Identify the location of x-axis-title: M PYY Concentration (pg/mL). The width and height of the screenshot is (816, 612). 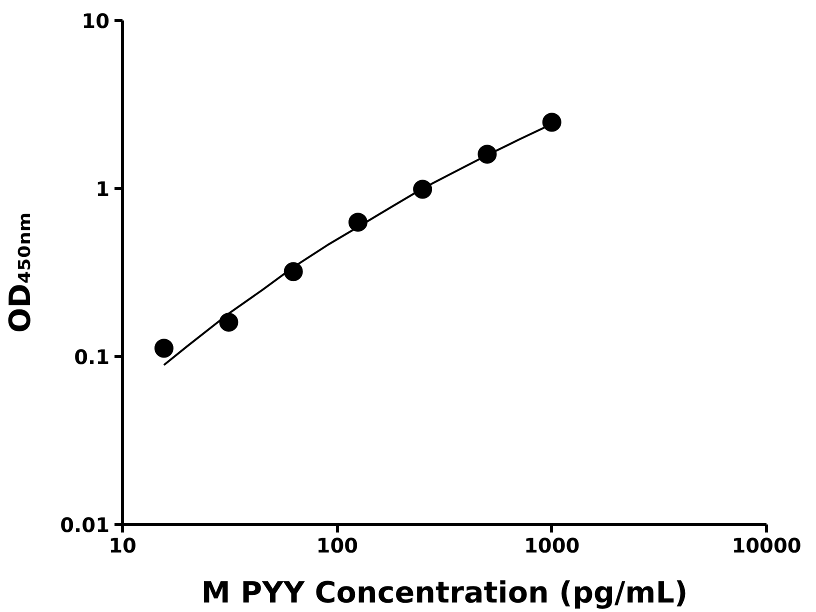
(444, 593).